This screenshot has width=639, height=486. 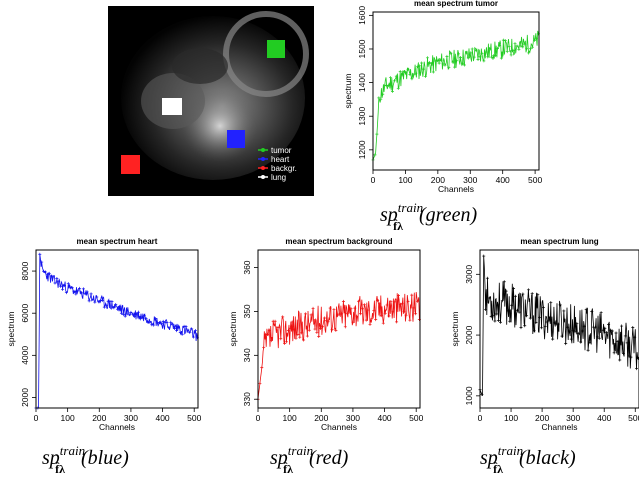 I want to click on roi-lung, so click(x=172, y=106).